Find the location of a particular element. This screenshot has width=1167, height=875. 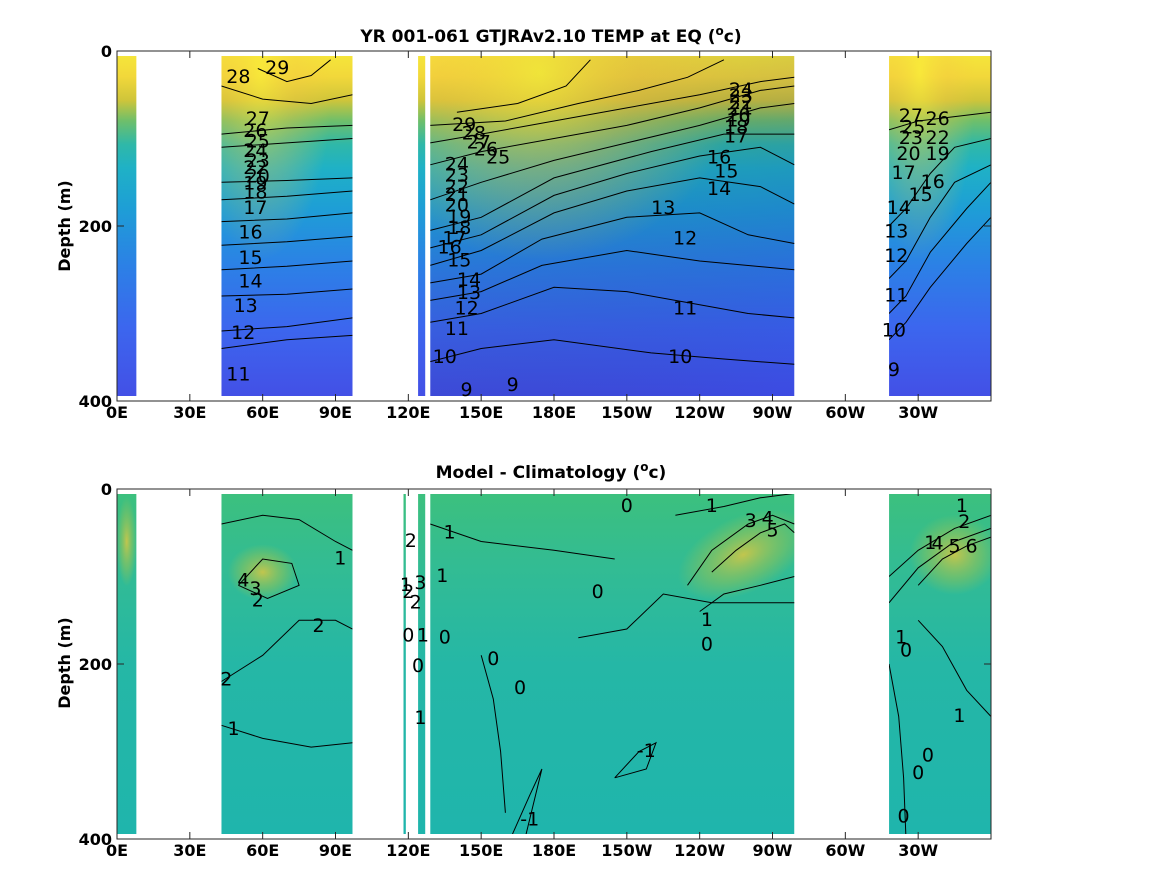

y-axis-label: Depth (m) is located at coordinates (64, 226).